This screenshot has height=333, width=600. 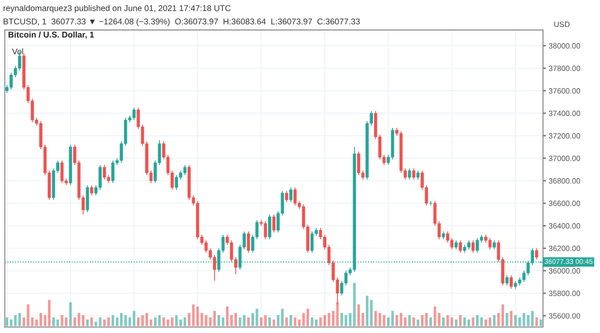 I want to click on chart-title: Vol, so click(x=18, y=51).